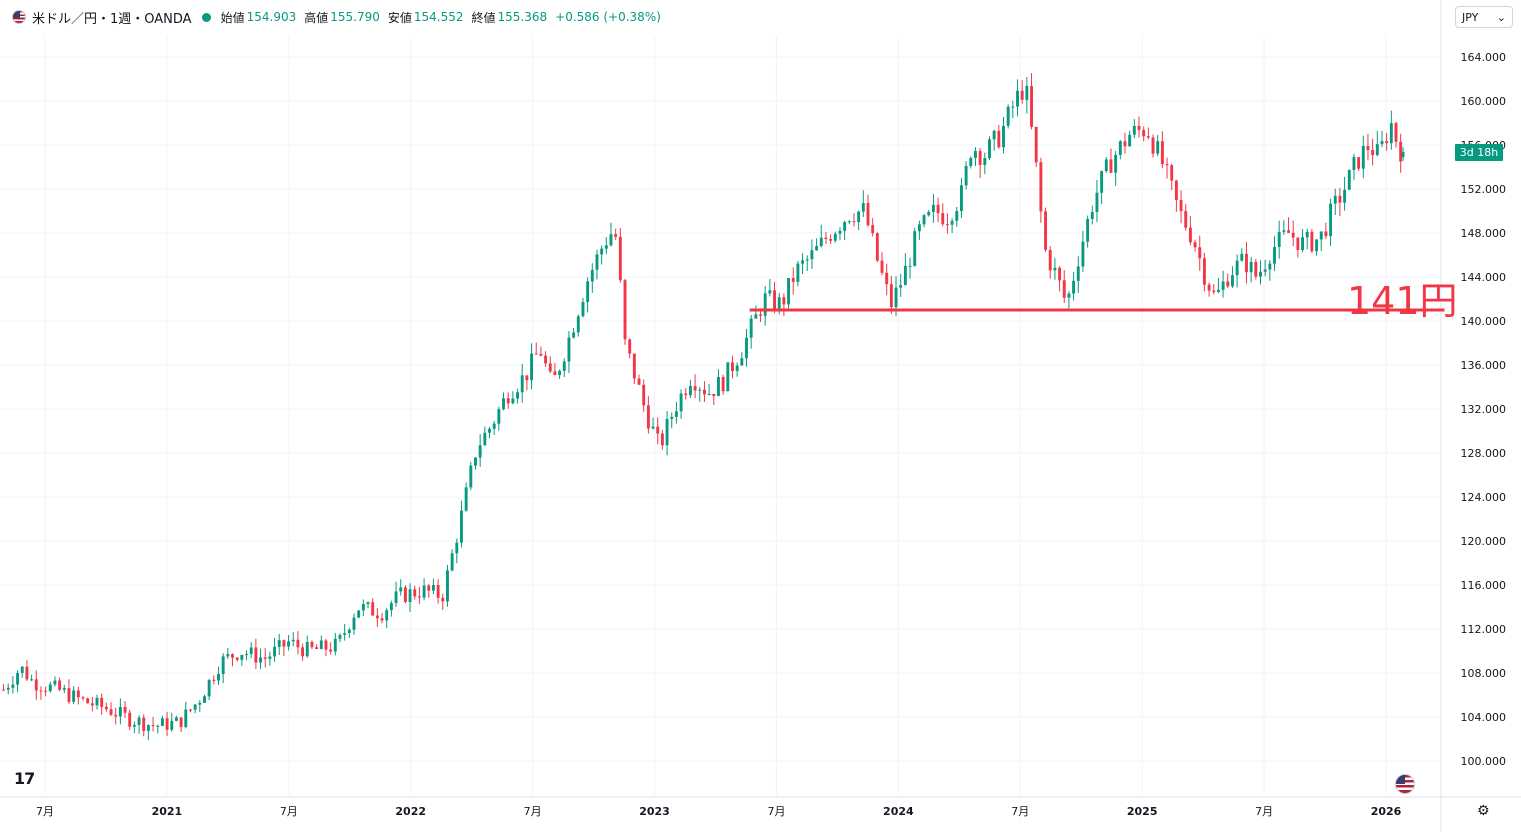 The height and width of the screenshot is (832, 1521). Describe the element at coordinates (1483, 811) in the screenshot. I see `settings-gear-icon: ⚙` at that location.